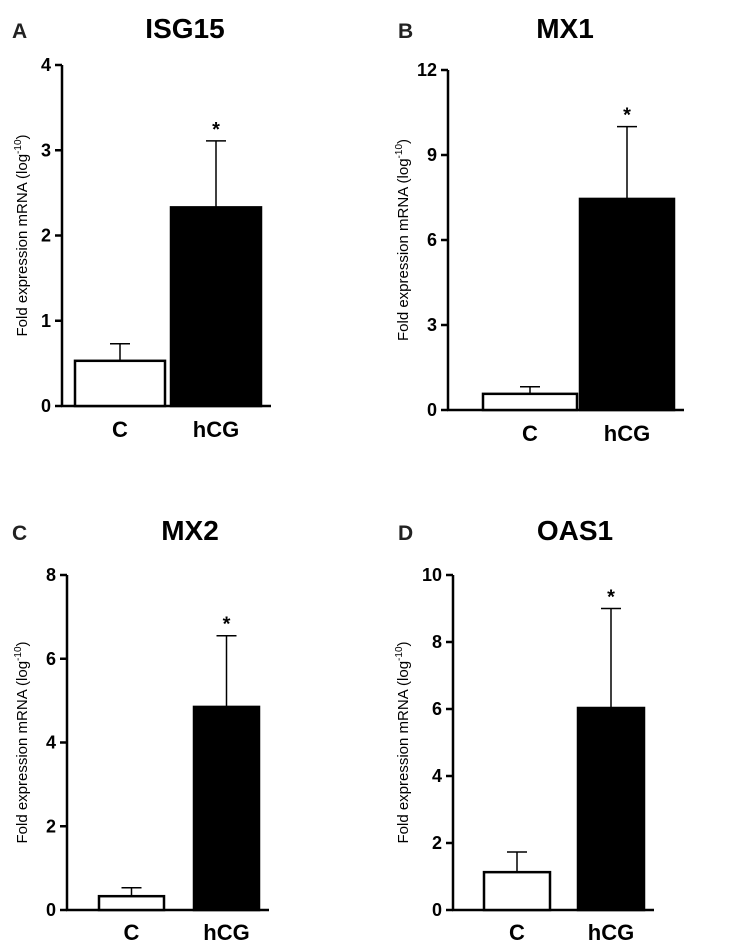  Describe the element at coordinates (184, 28) in the screenshot. I see `chart-0-title: ISG15` at that location.